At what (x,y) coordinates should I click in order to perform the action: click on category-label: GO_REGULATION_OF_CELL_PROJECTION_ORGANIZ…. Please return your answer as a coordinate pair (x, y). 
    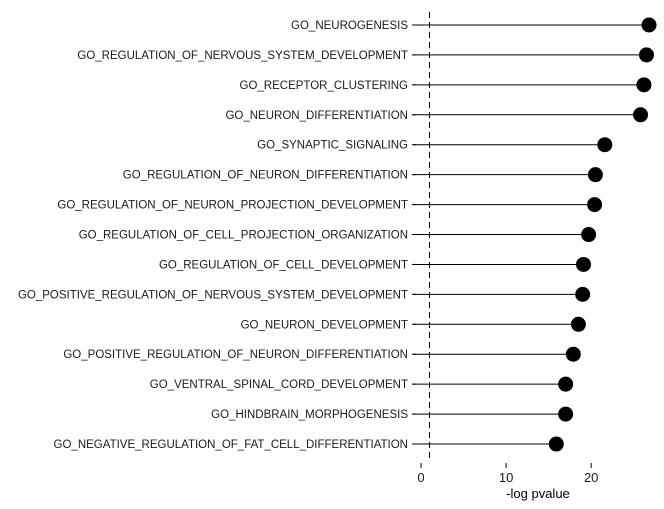
    Looking at the image, I should click on (243, 236).